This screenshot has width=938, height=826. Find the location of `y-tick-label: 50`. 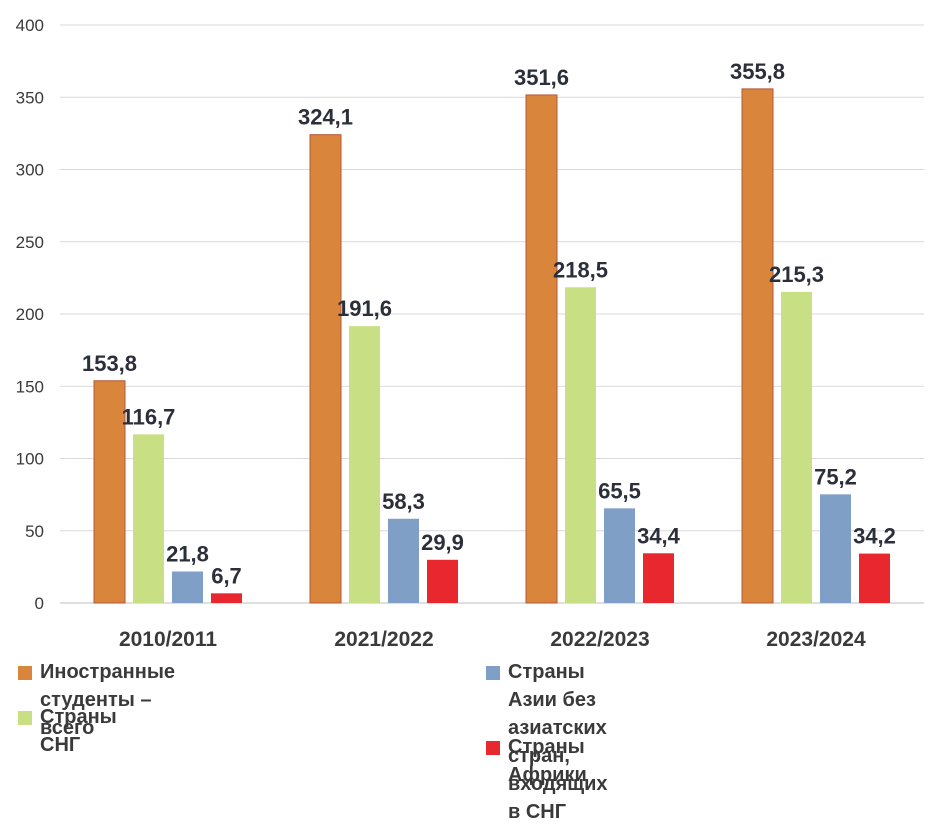

y-tick-label: 50 is located at coordinates (34, 531).